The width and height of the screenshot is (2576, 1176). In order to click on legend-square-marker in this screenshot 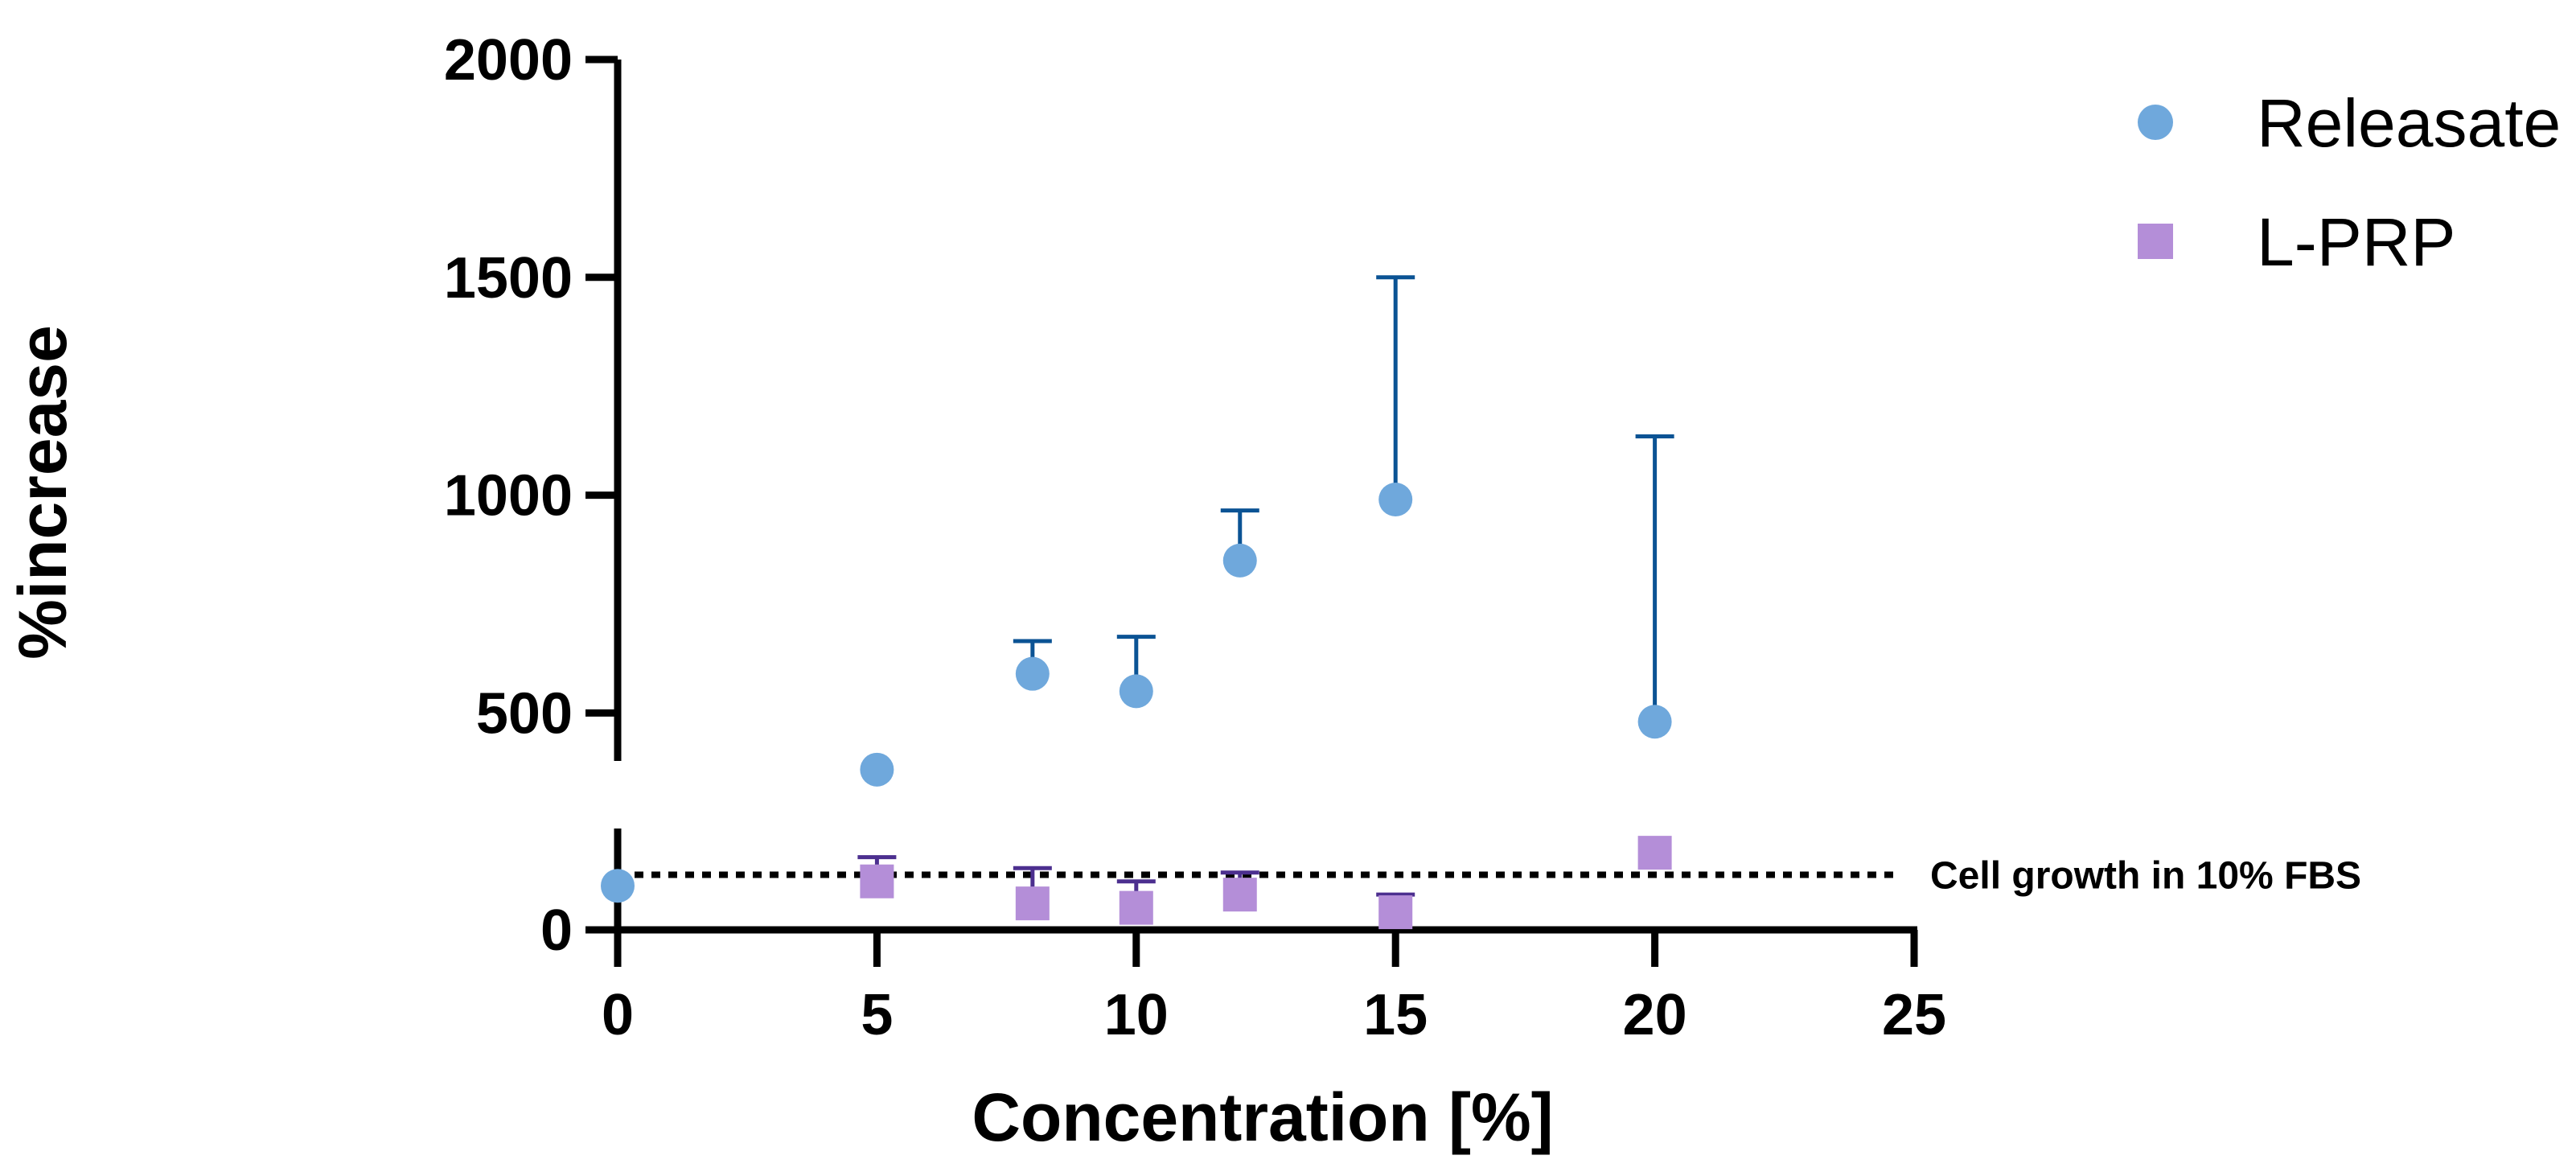, I will do `click(2155, 241)`.